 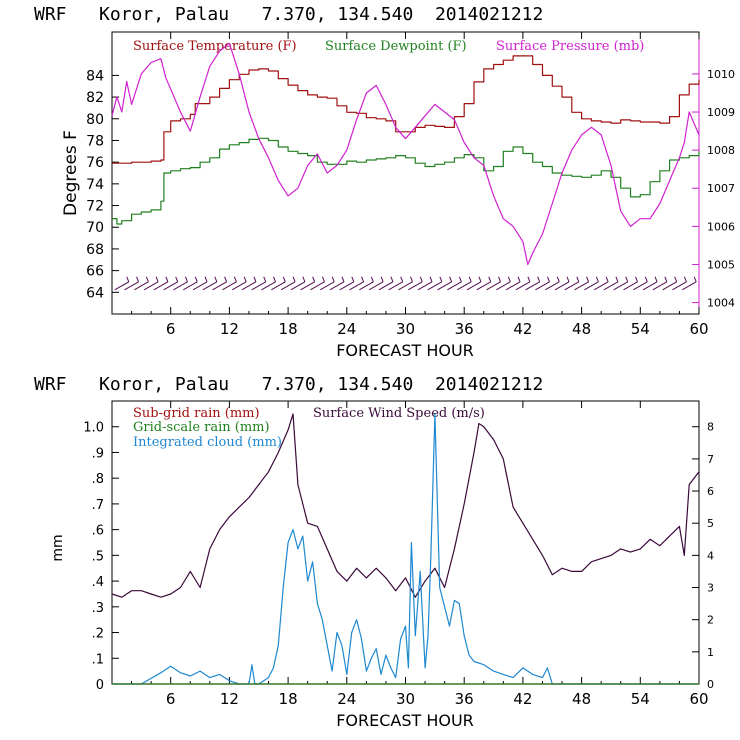 What do you see at coordinates (95, 163) in the screenshot?
I see `y-tick-label: 76` at bounding box center [95, 163].